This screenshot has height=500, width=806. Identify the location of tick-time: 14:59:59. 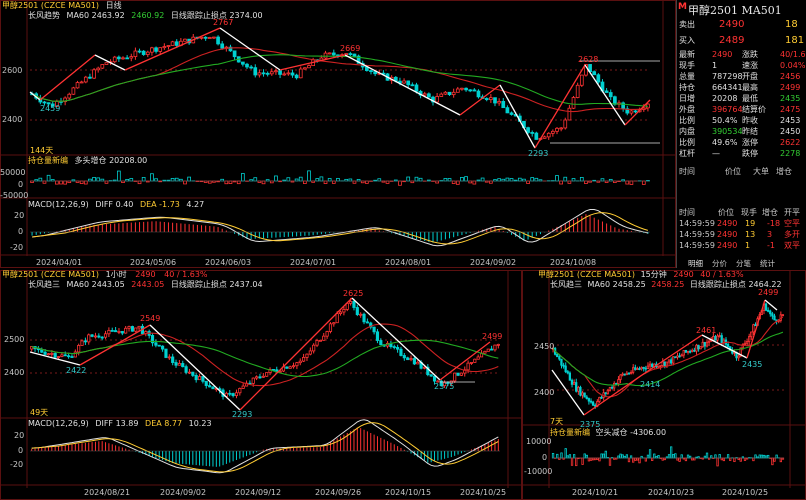
(697, 234).